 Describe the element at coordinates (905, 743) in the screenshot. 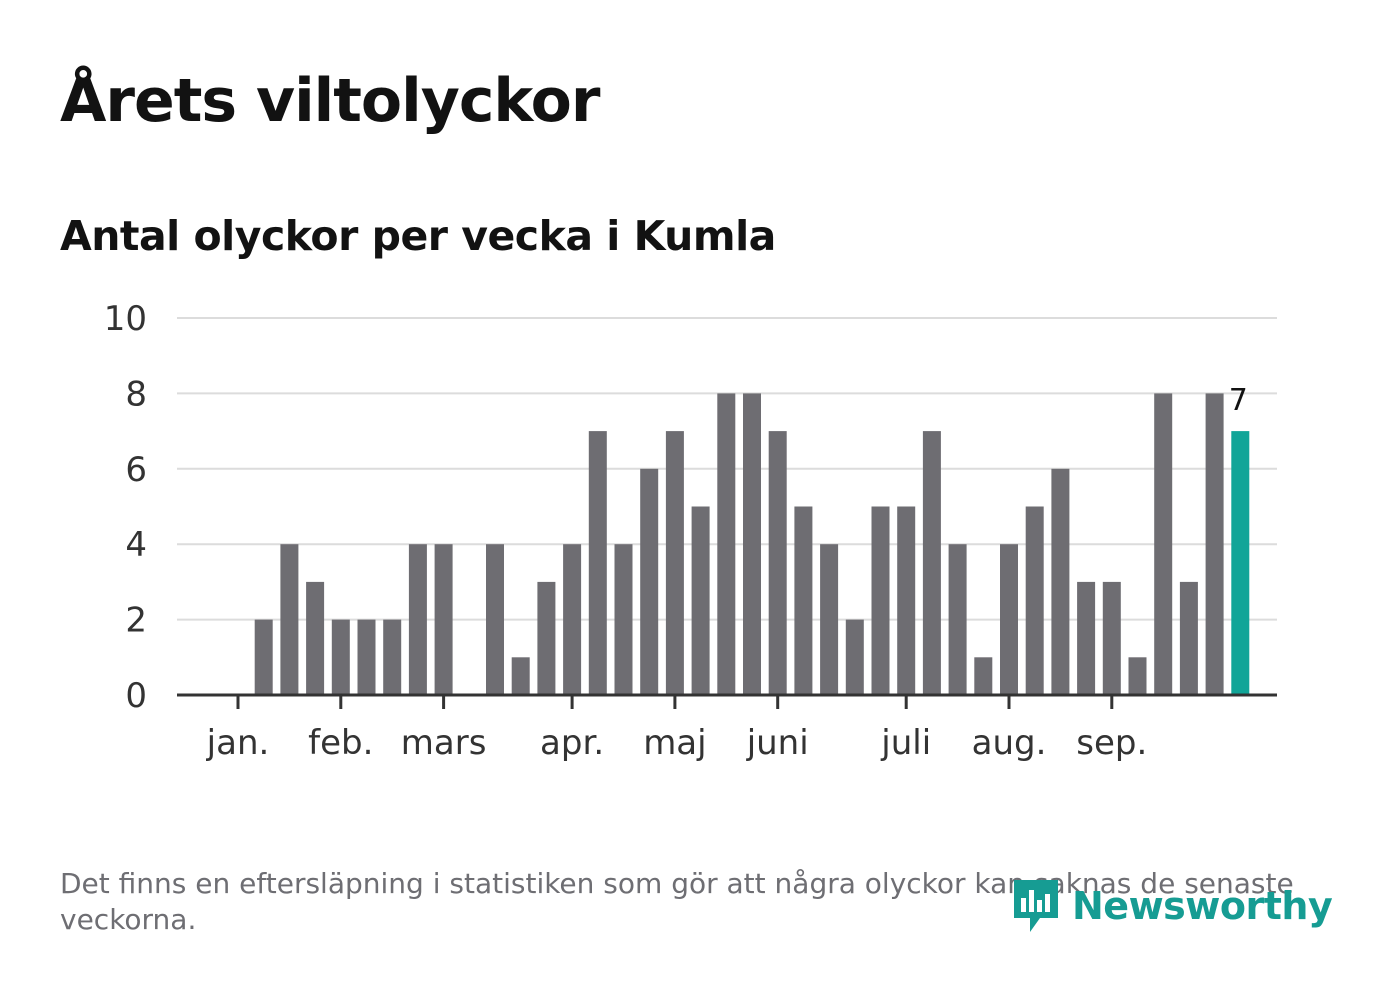

I see `x-tick-label: juli` at that location.